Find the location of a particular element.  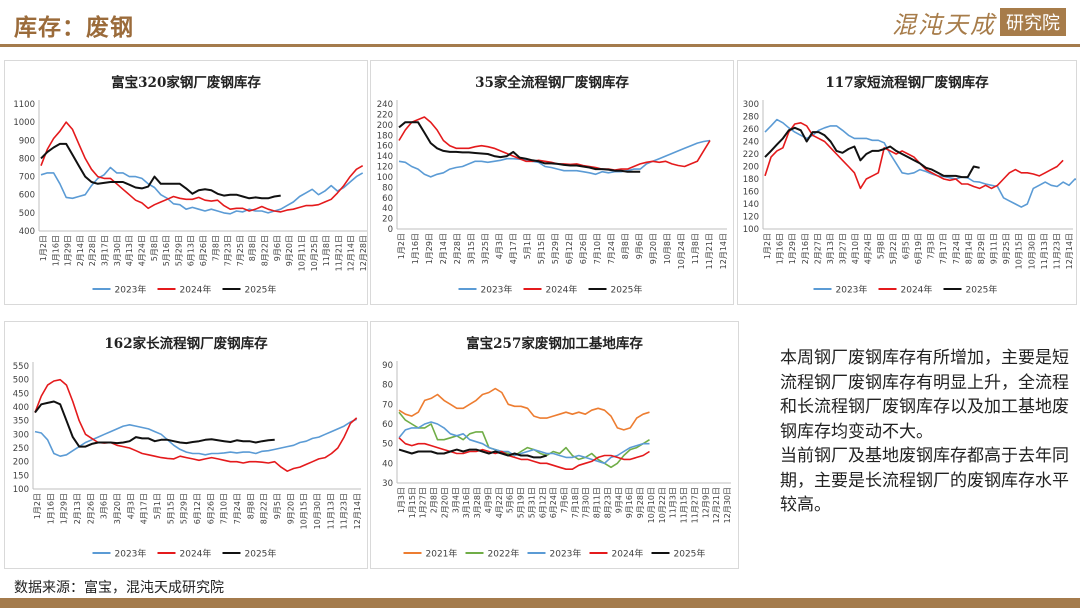

x-tick-label: 2月8日 is located at coordinates (434, 500).